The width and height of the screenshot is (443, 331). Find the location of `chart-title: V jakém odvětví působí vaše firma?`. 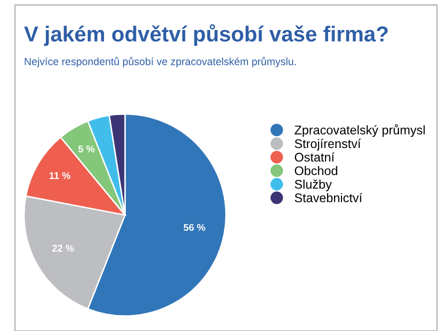

chart-title: V jakém odvětví působí vaše firma? is located at coordinates (206, 35).